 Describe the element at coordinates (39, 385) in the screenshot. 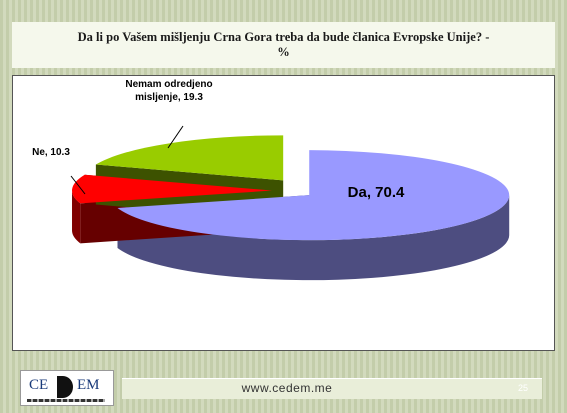

I see `logo-left: CE` at that location.